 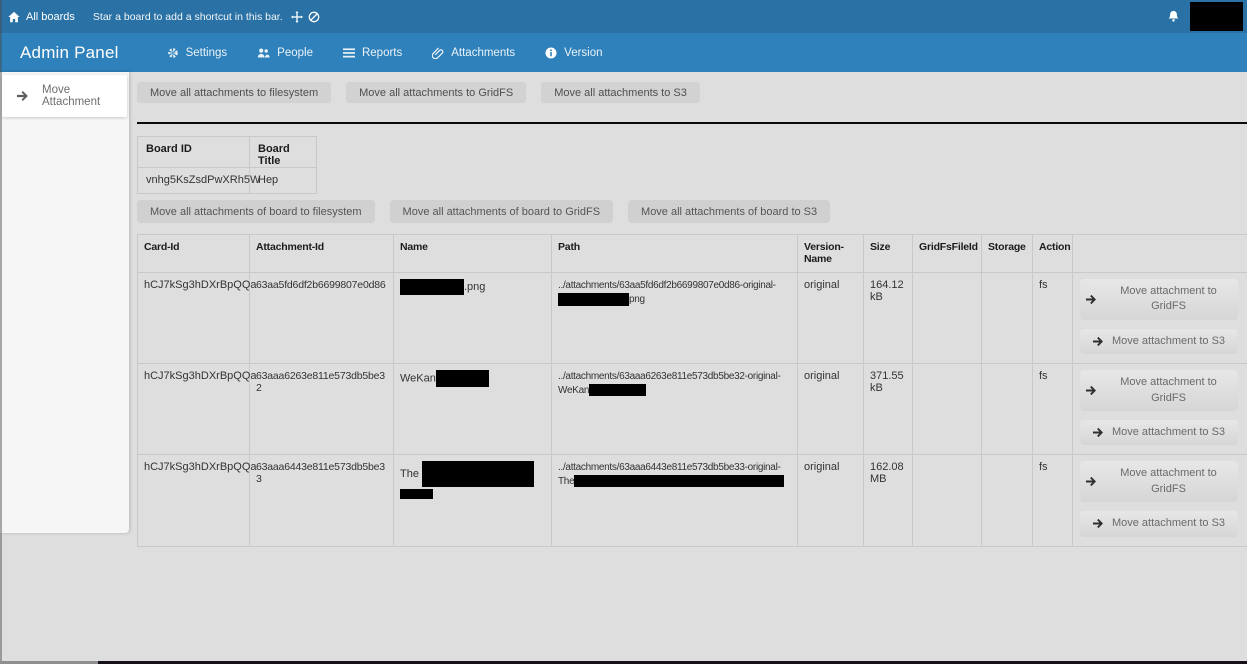 I want to click on tab-people: People, so click(x=285, y=53).